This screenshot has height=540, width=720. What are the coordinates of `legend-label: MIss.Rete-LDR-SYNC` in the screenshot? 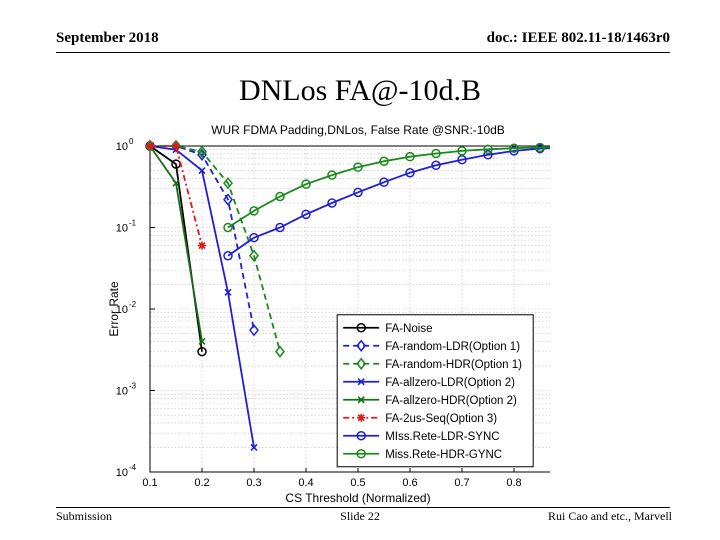 It's located at (442, 437).